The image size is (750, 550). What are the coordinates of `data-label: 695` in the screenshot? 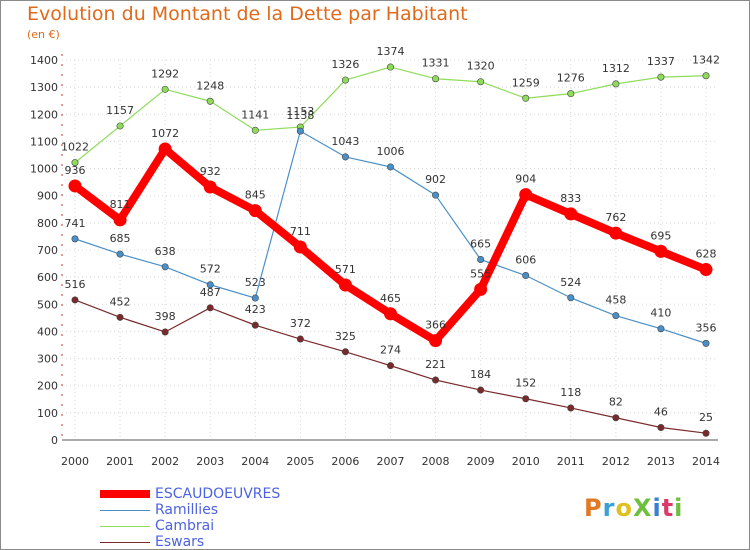 It's located at (660, 235).